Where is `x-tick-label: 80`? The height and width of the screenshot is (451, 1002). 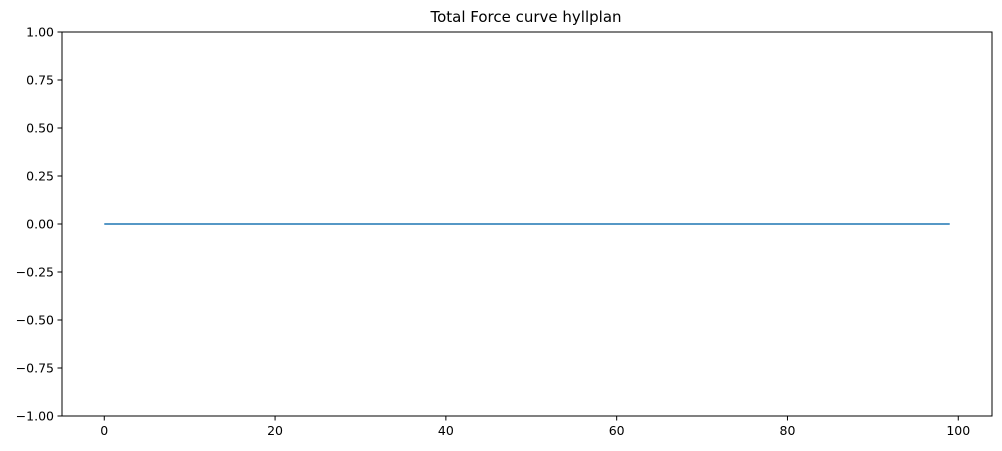 x-tick-label: 80 is located at coordinates (788, 430).